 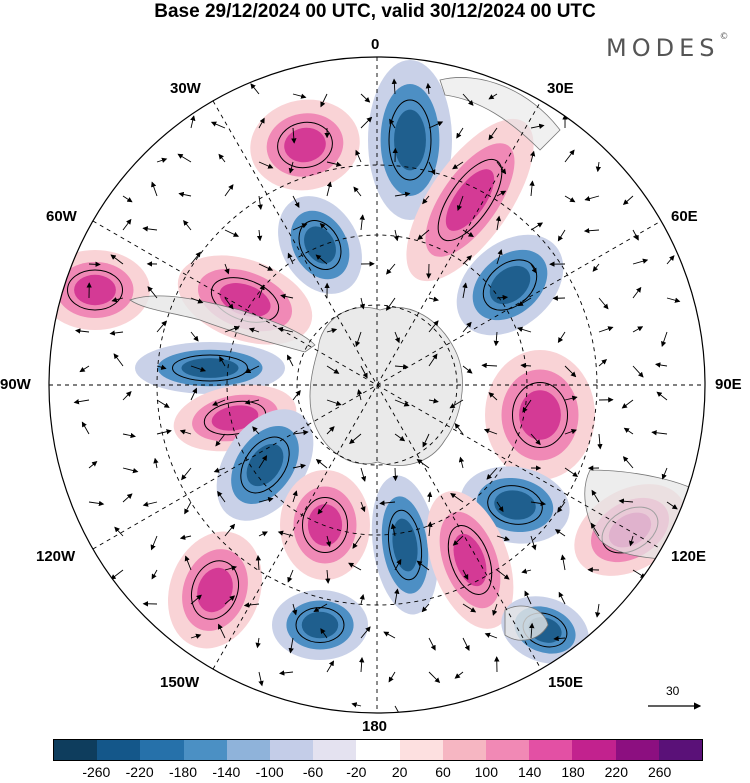 What do you see at coordinates (486, 772) in the screenshot?
I see `colorbar-tick-label: 100` at bounding box center [486, 772].